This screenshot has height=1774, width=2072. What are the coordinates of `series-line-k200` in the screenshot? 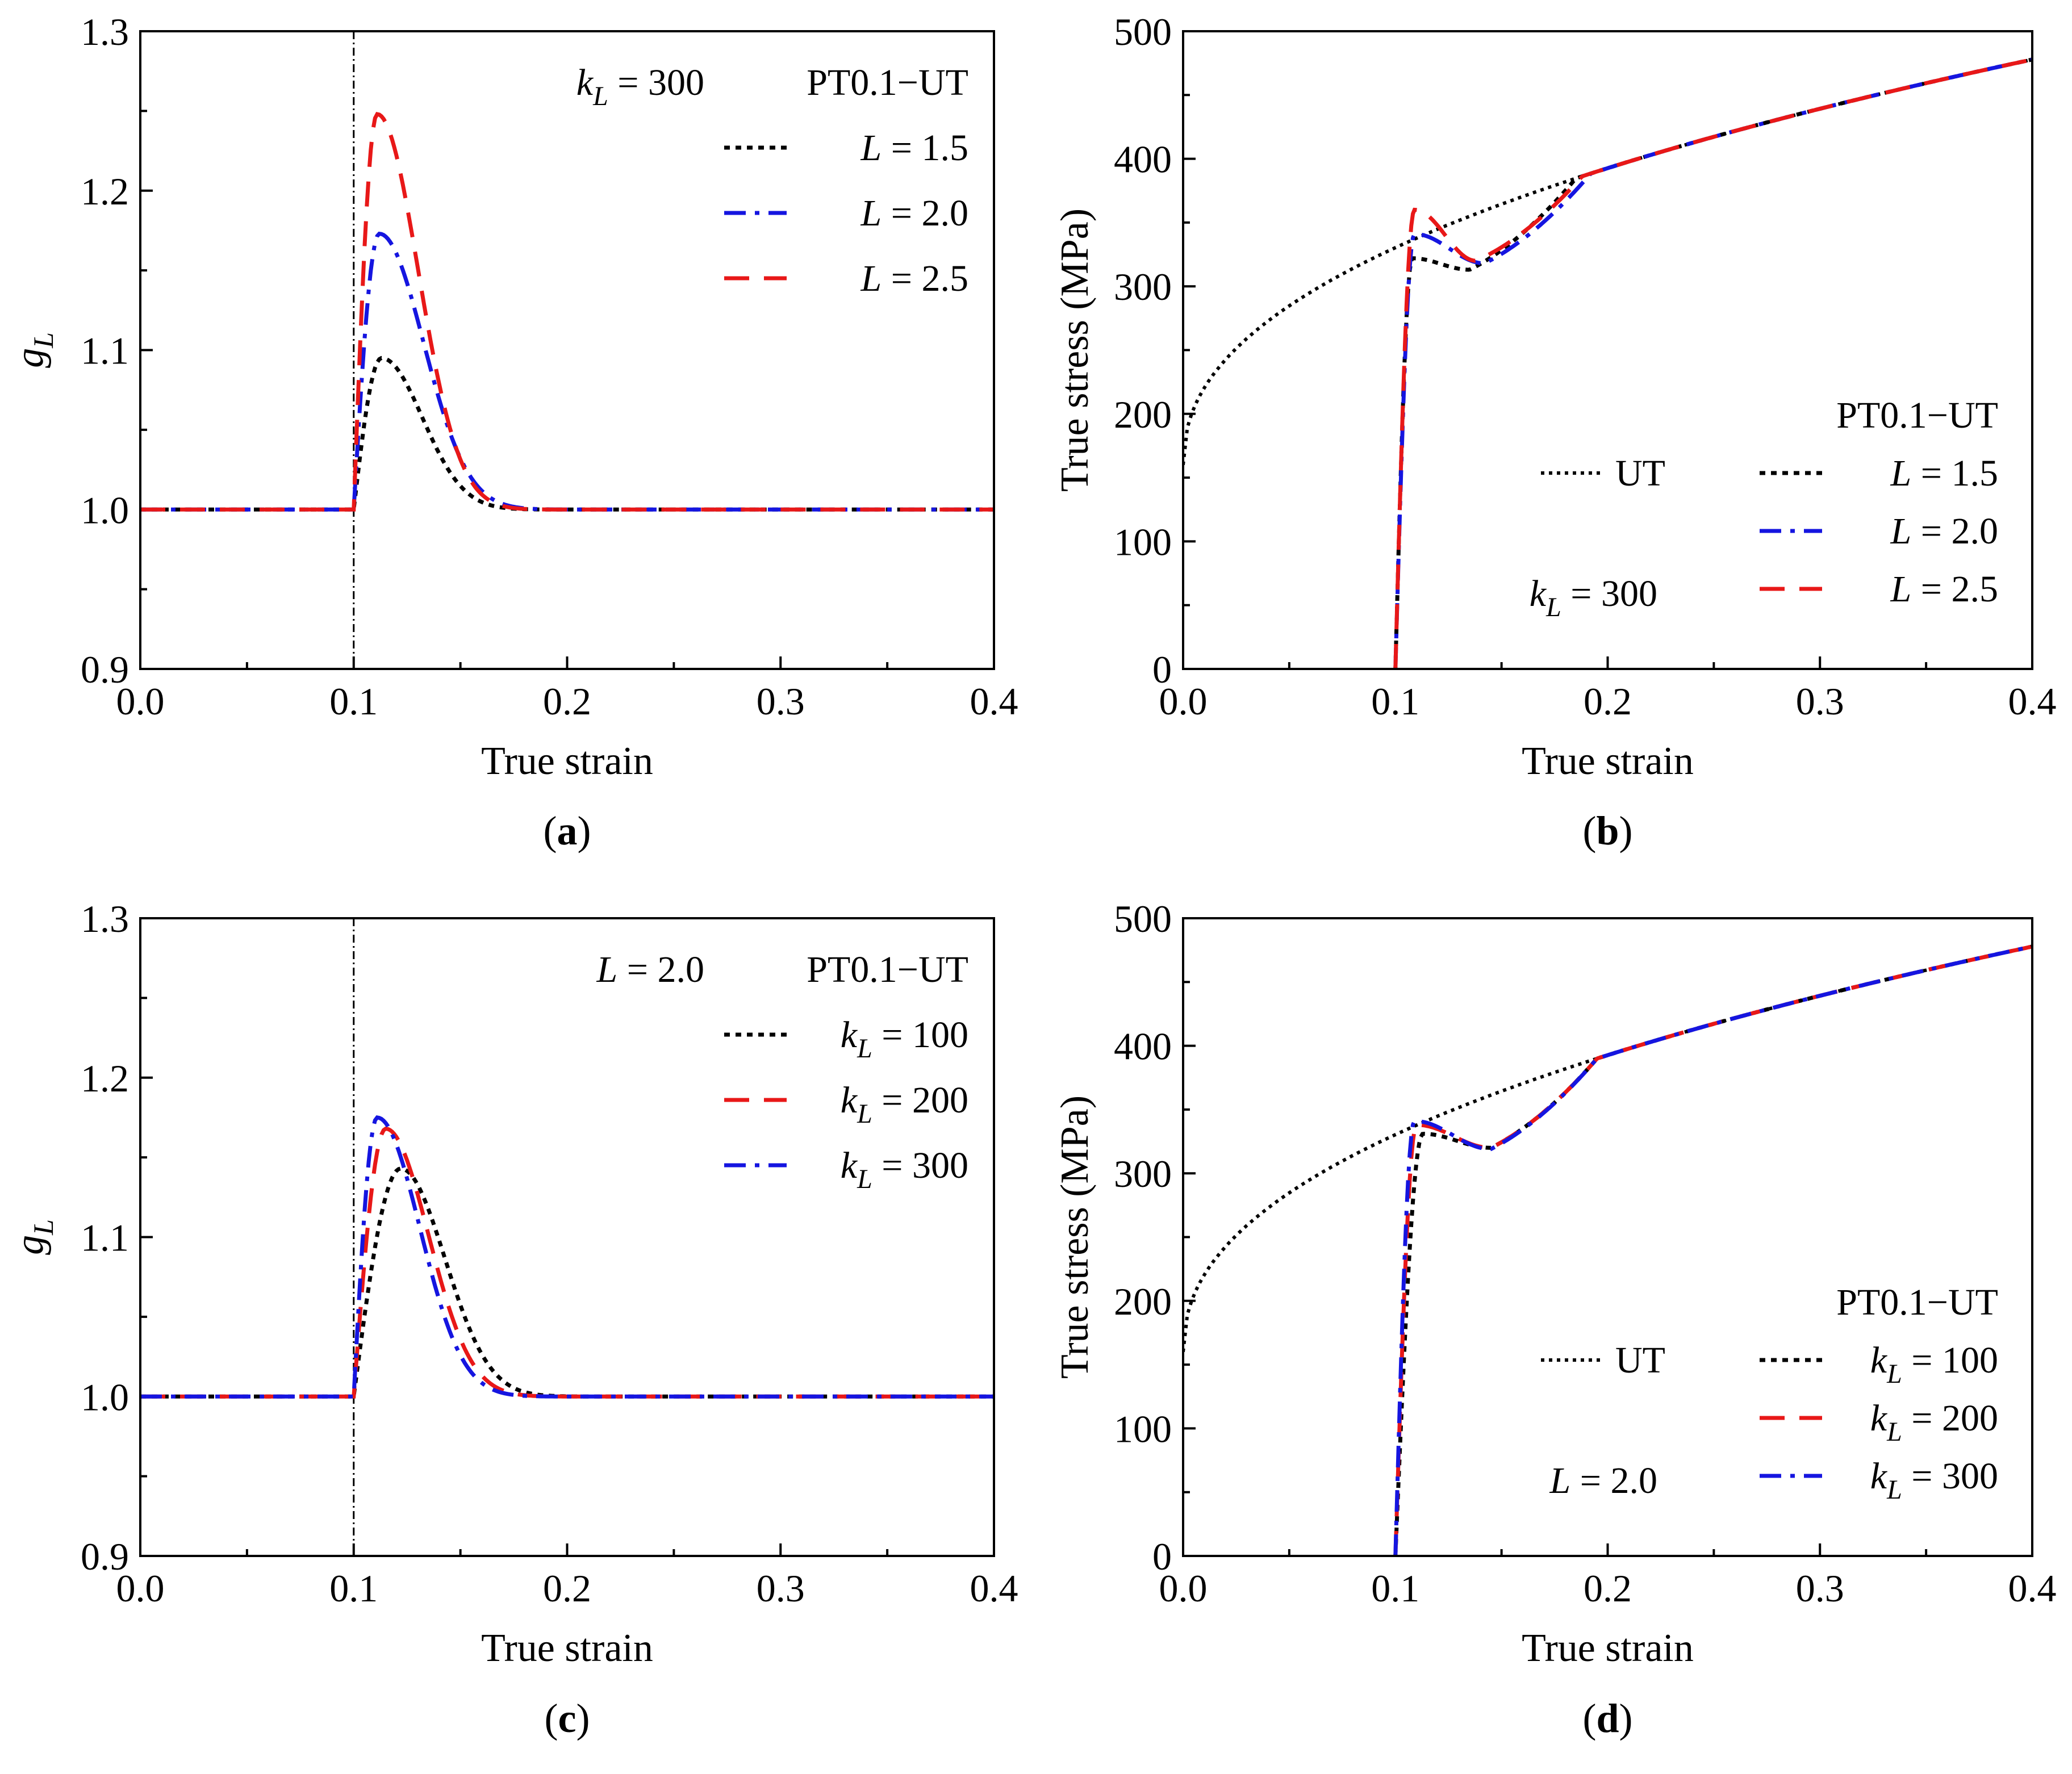 It's located at (1713, 1250).